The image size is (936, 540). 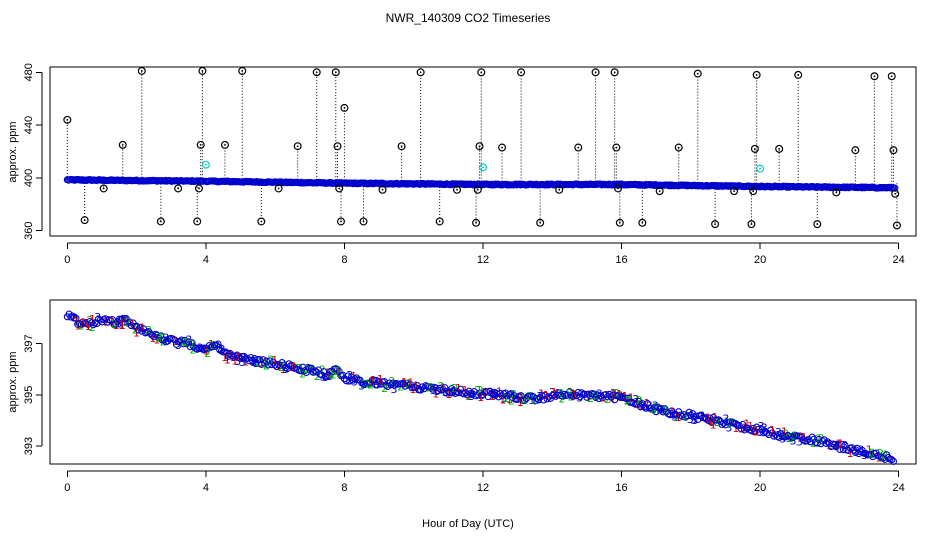 What do you see at coordinates (29, 125) in the screenshot?
I see `top-y-tick-label: 440` at bounding box center [29, 125].